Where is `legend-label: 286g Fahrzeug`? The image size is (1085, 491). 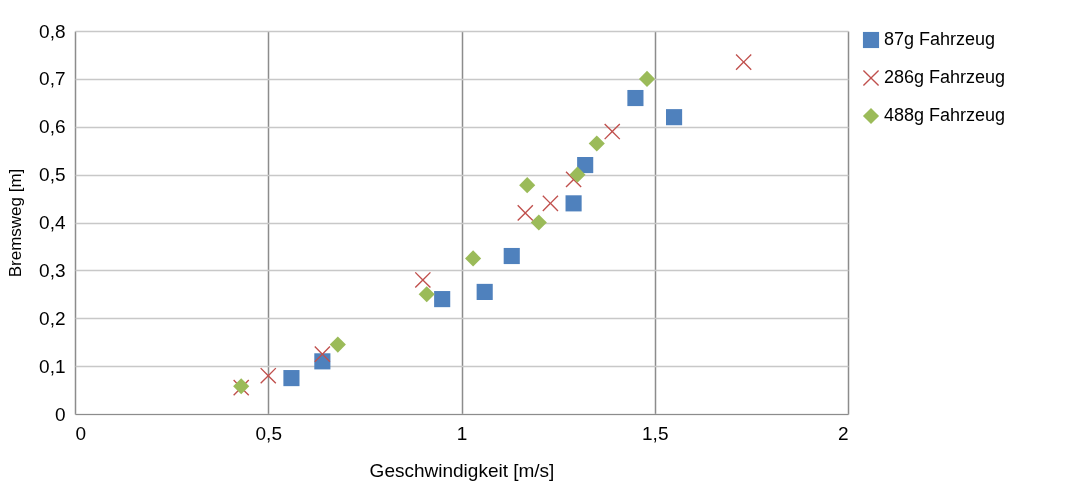 legend-label: 286g Fahrzeug is located at coordinates (945, 77).